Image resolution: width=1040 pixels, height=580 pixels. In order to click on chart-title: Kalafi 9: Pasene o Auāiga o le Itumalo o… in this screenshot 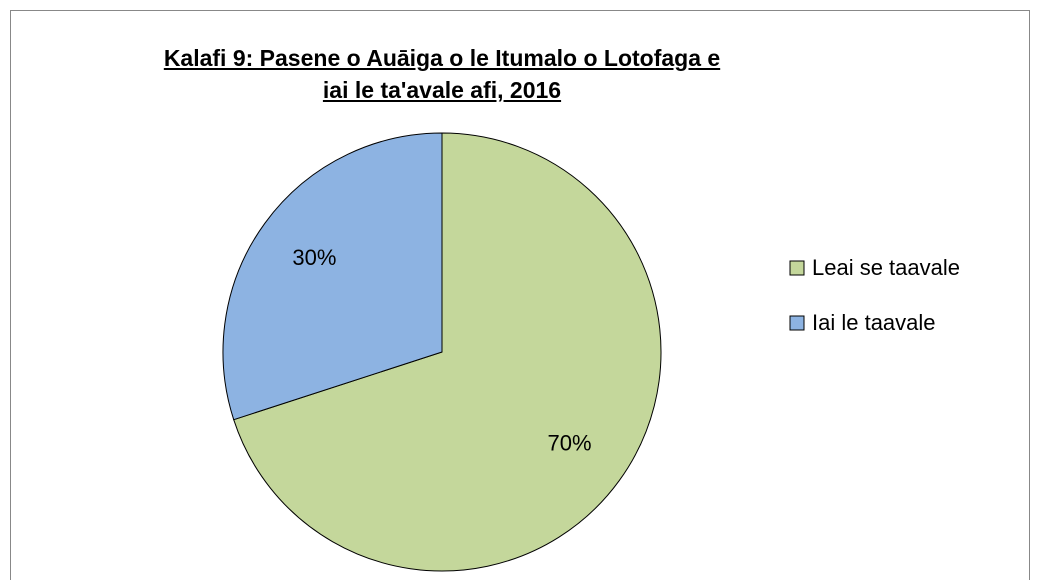, I will do `click(442, 74)`.